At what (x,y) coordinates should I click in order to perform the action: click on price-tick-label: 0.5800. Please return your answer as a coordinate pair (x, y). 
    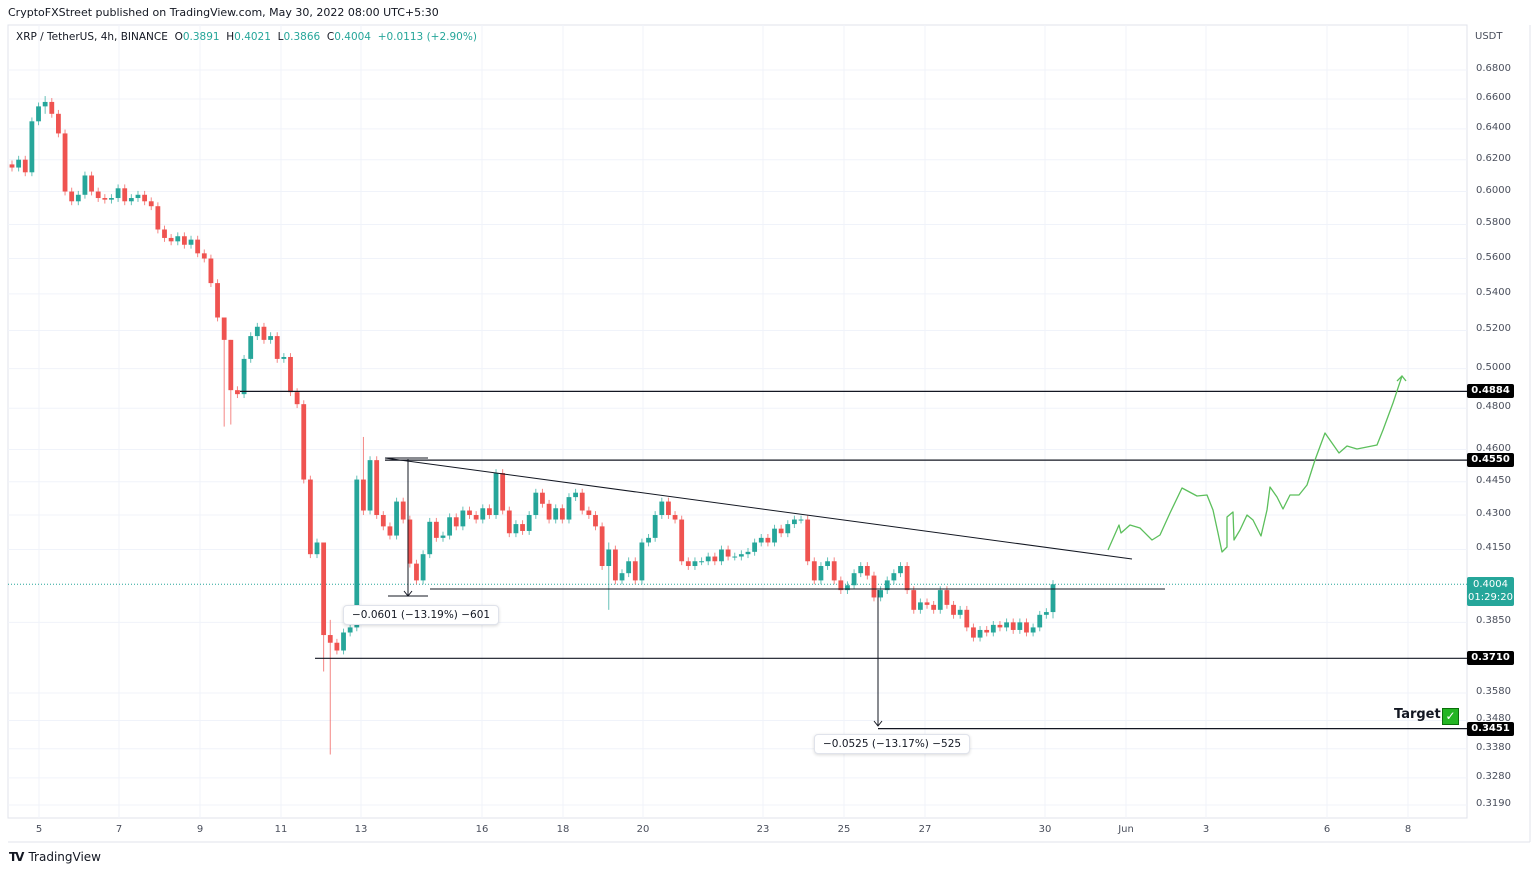
    Looking at the image, I should click on (1493, 223).